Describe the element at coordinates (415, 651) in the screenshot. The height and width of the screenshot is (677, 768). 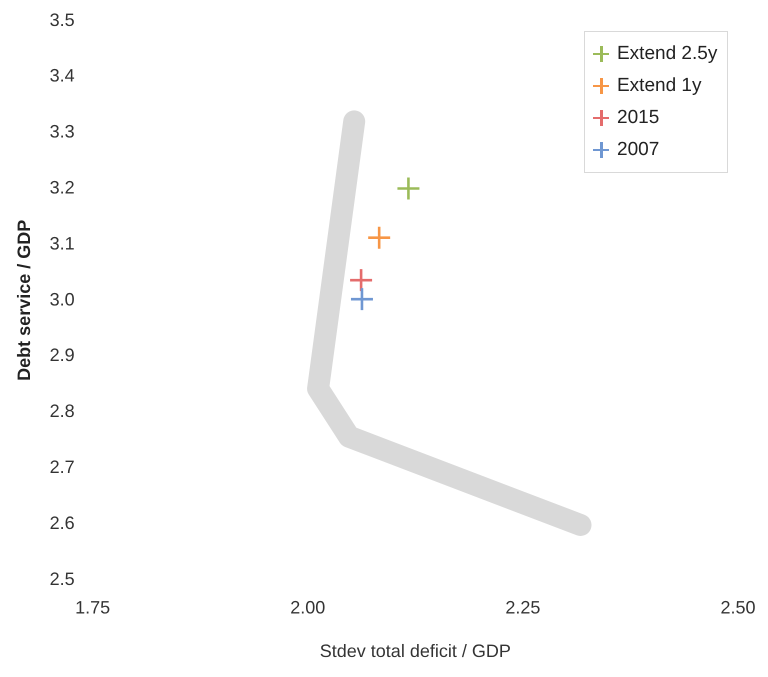
I see `x-axis-title: Stdev total deficit / GDP` at that location.